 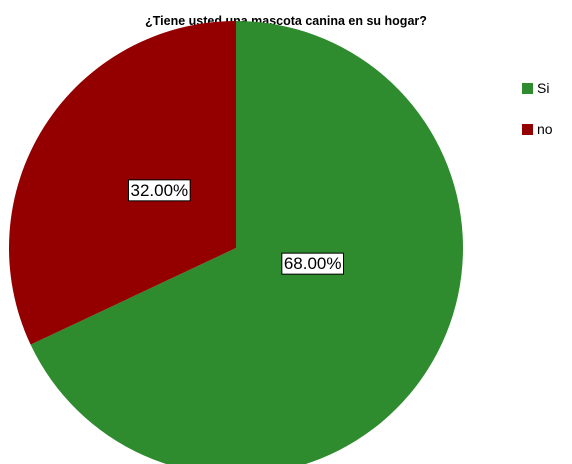 What do you see at coordinates (543, 88) in the screenshot?
I see `legend-label-si: Si` at bounding box center [543, 88].